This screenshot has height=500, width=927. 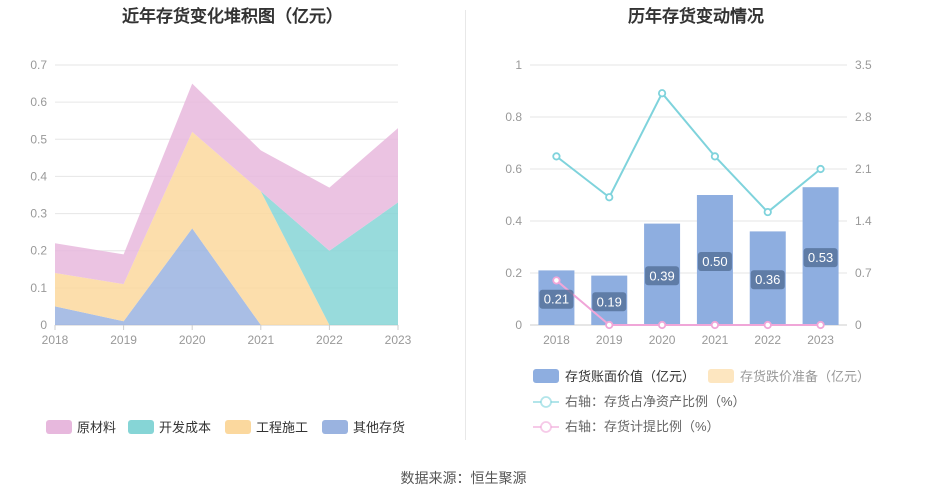 I want to click on y-right-tick-label: 3.5, so click(x=863, y=65).